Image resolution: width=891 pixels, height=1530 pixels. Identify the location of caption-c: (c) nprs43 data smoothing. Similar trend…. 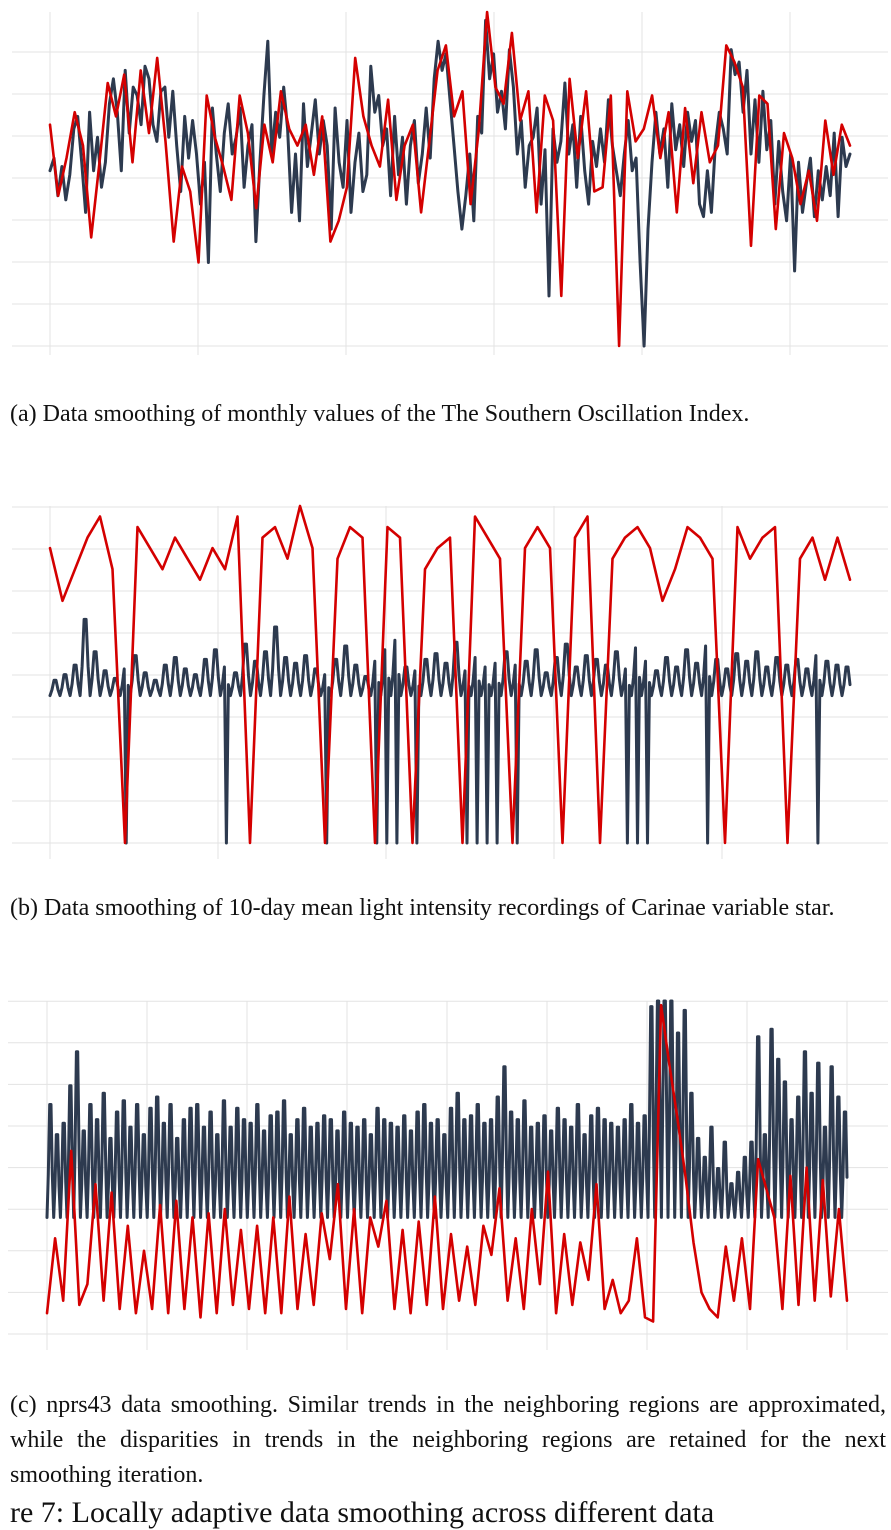
(448, 1440).